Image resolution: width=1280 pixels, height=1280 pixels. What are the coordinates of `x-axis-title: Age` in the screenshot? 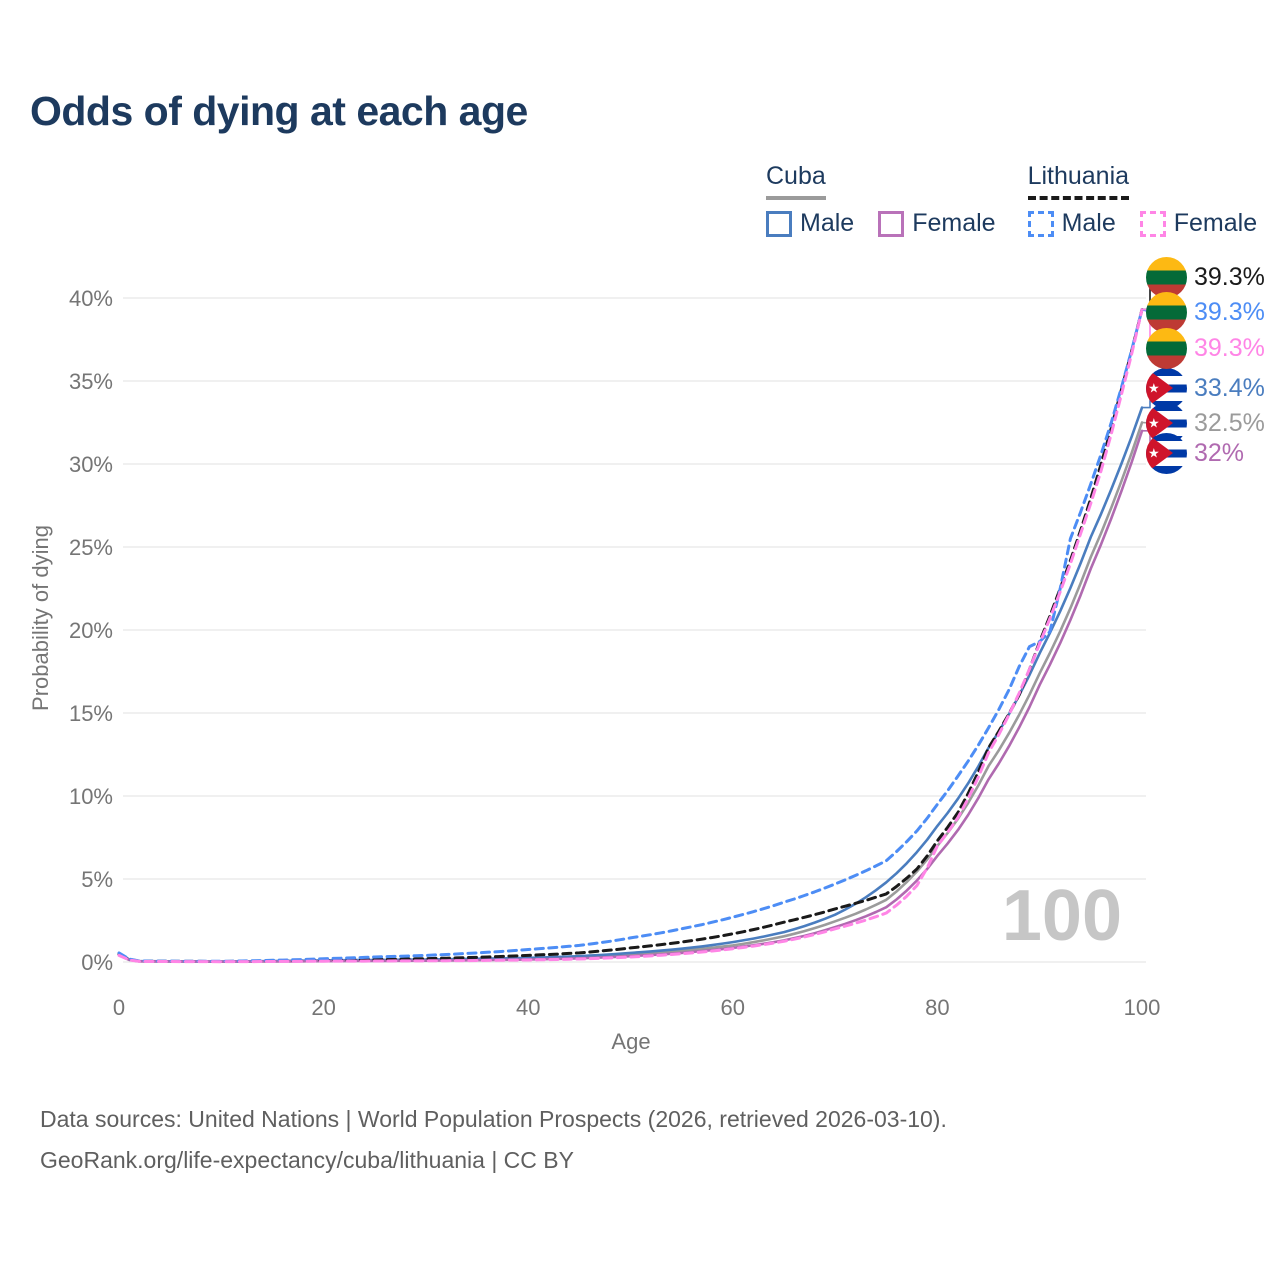 It's located at (630, 1041).